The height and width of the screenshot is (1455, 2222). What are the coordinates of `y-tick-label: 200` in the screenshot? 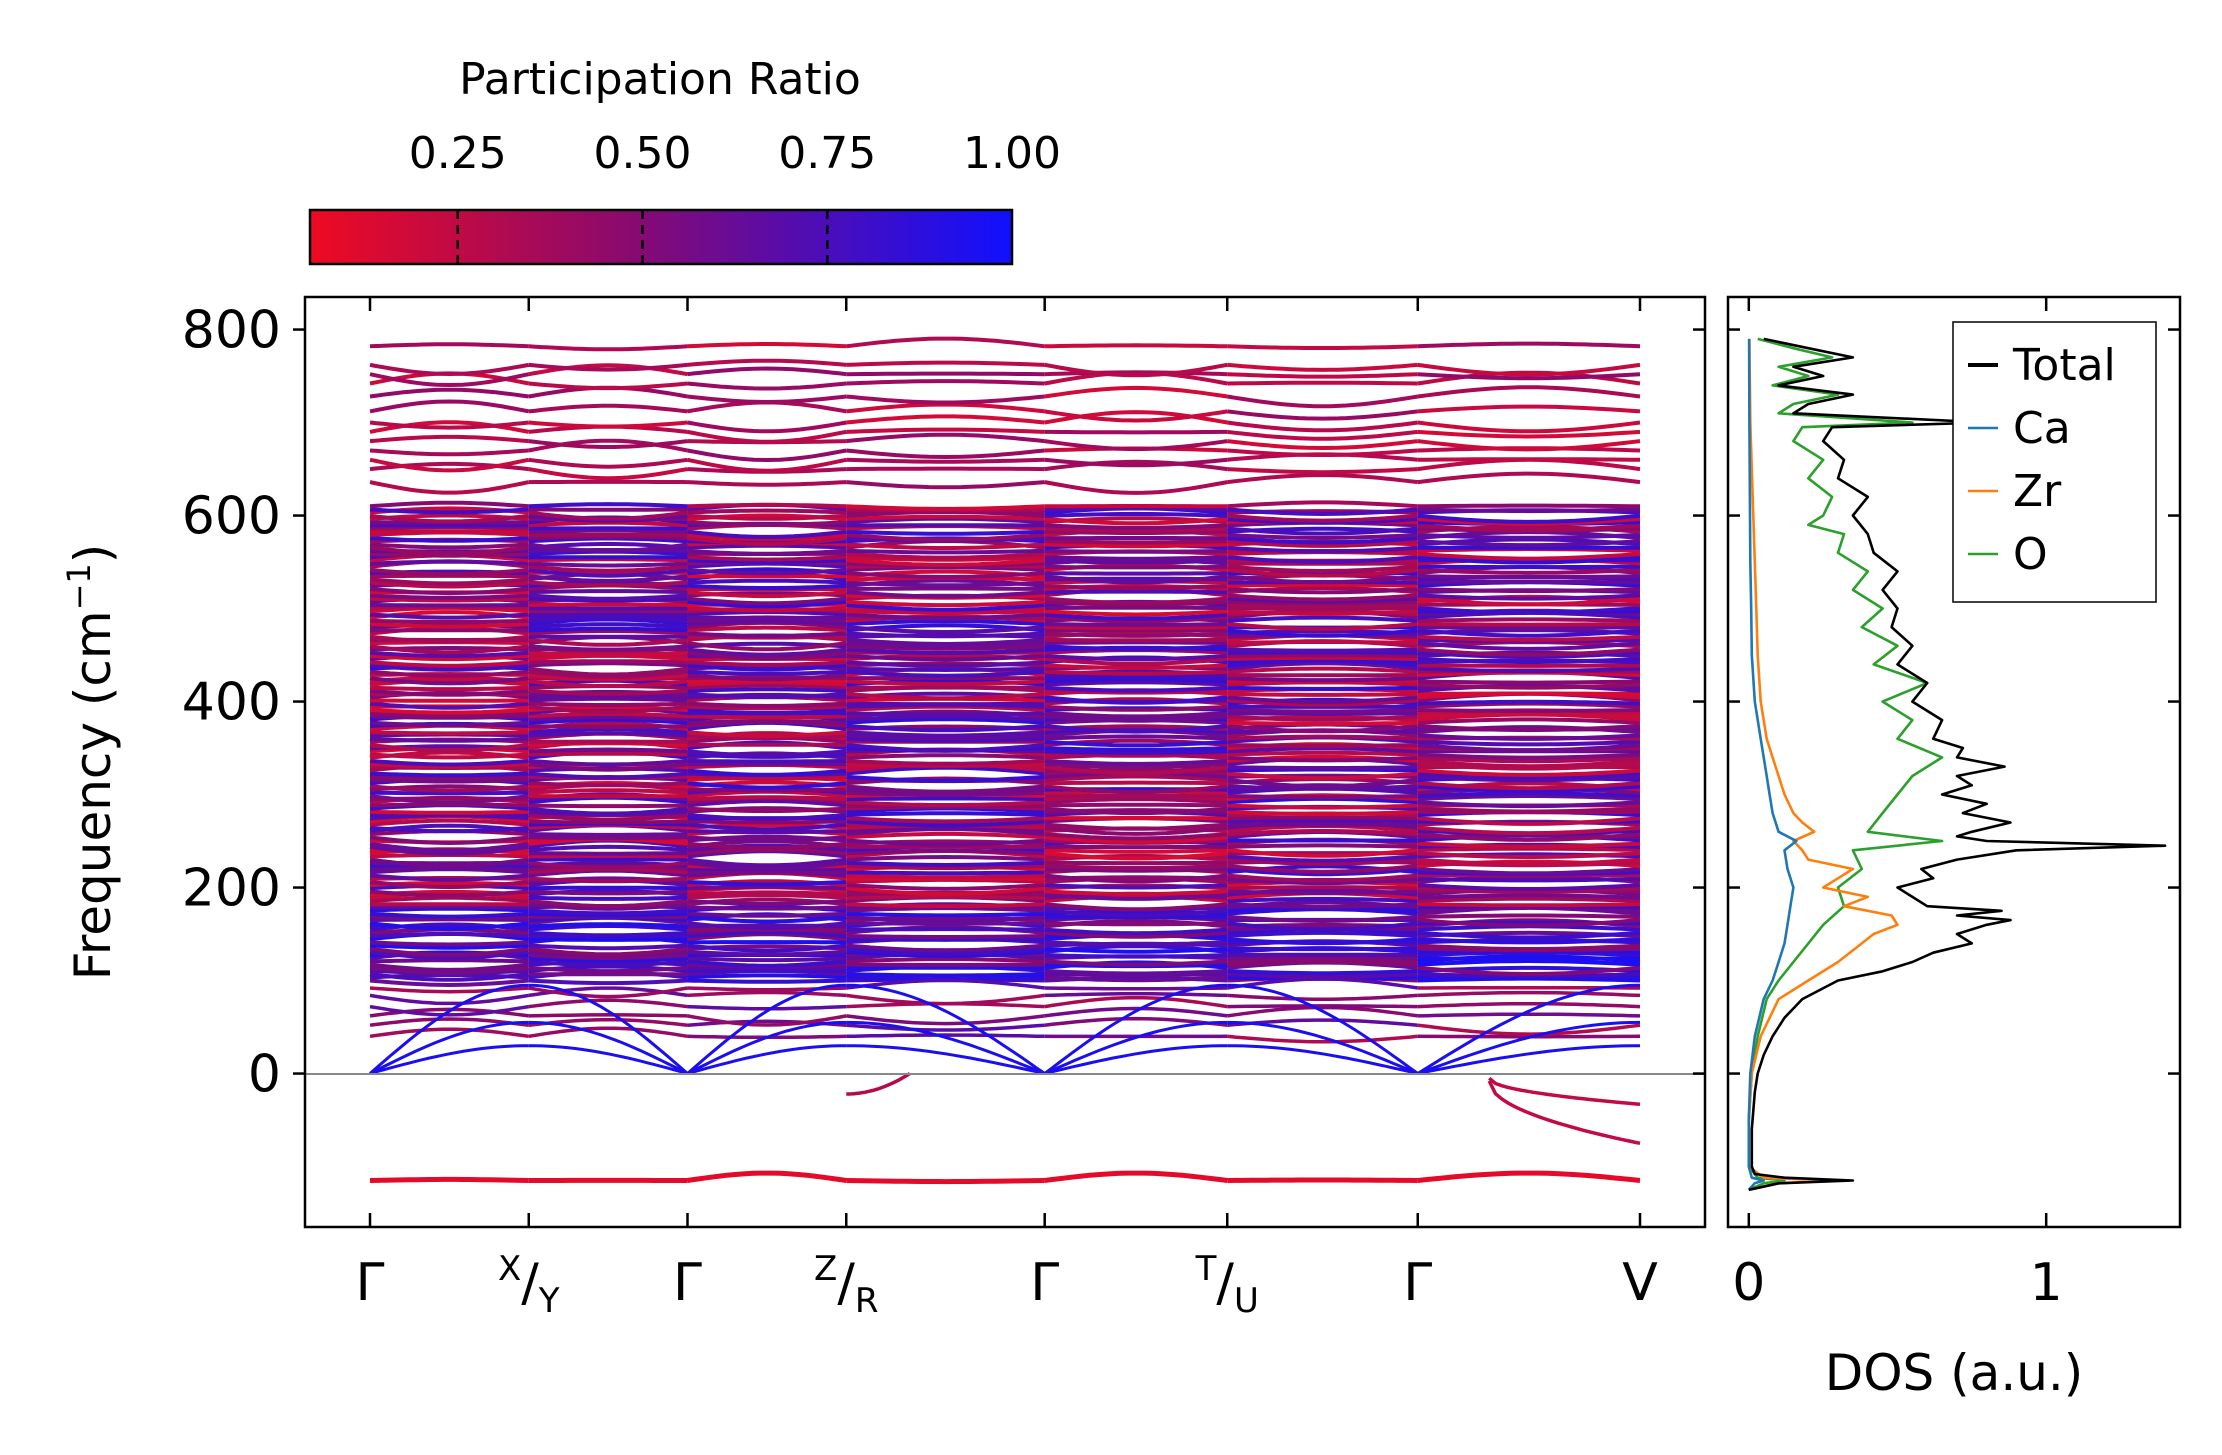 It's located at (231, 889).